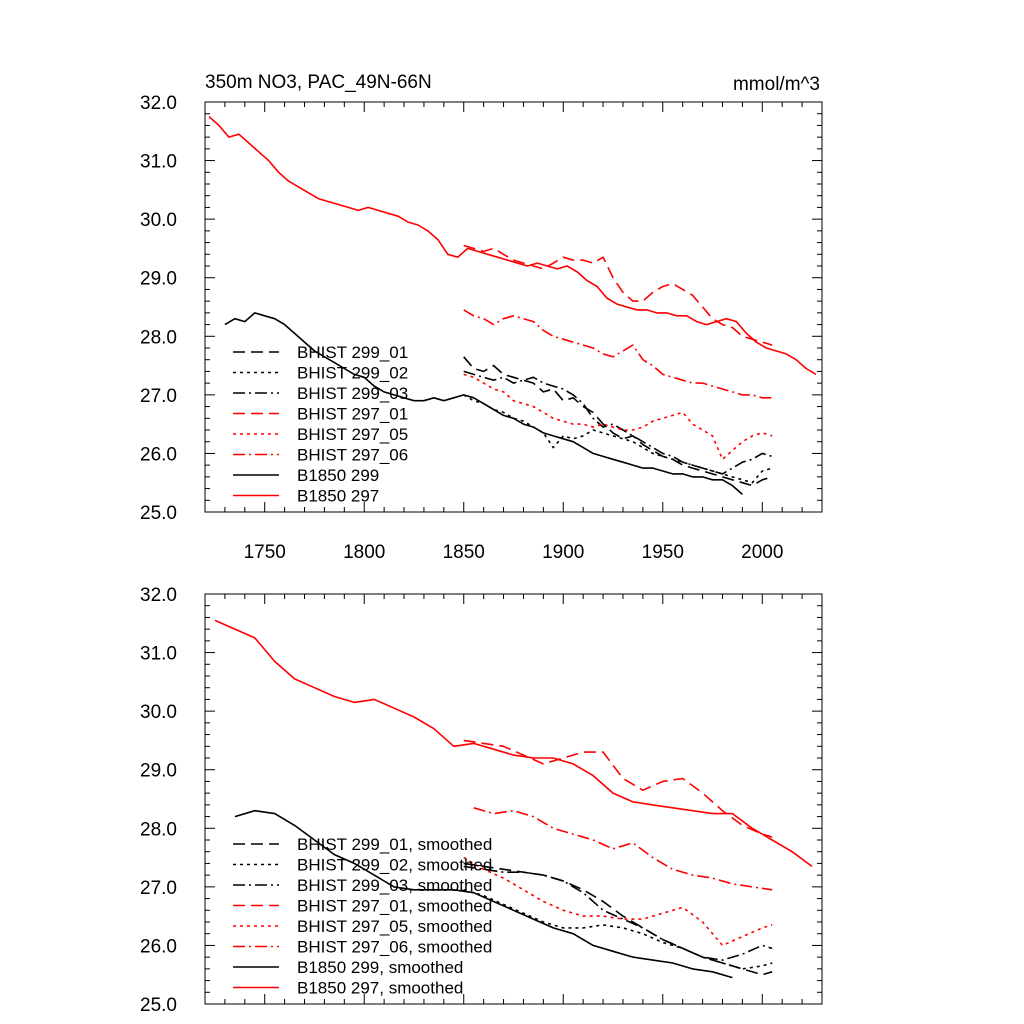 This screenshot has width=1024, height=1024. I want to click on legend-label: BHIST 297_01, smoothed, so click(394, 906).